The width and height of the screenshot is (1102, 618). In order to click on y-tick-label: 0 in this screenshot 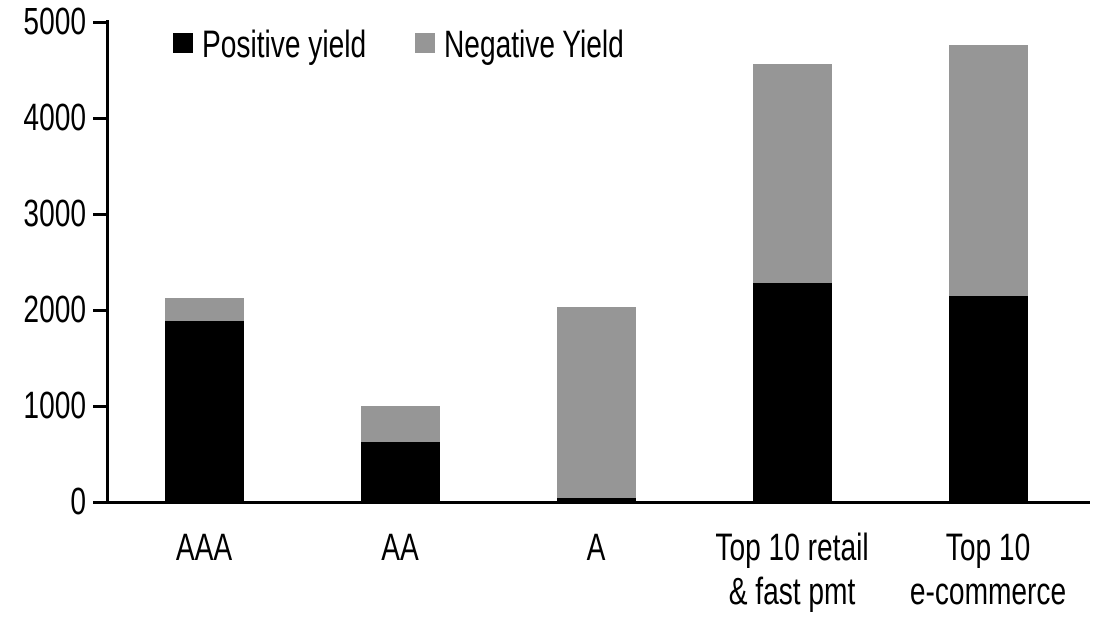, I will do `click(78, 502)`.